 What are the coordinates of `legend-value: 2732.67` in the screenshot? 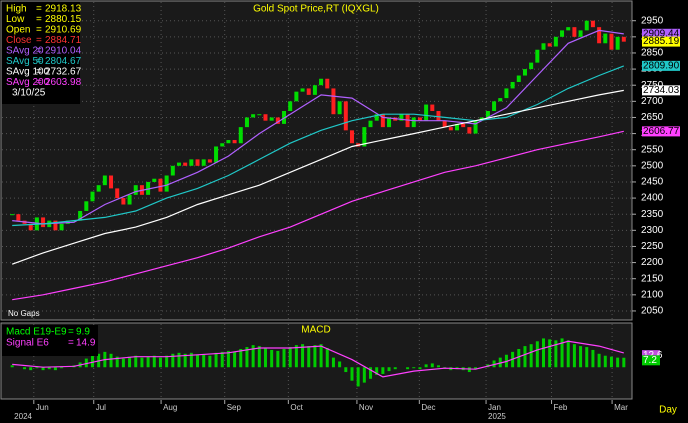 It's located at (63, 72).